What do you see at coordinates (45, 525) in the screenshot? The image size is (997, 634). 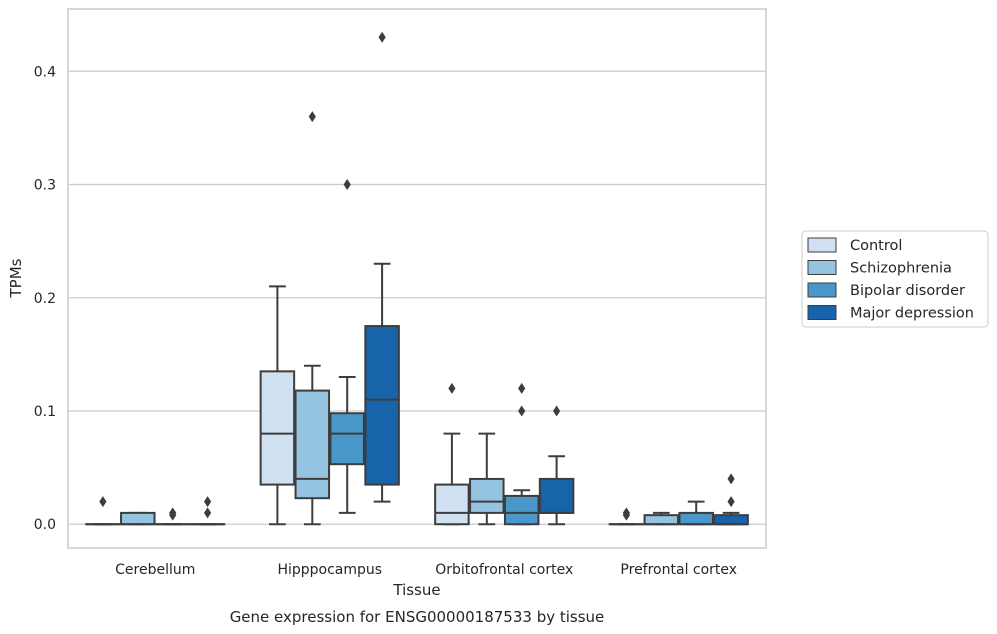 I see `y-tick-label: 0.0` at bounding box center [45, 525].